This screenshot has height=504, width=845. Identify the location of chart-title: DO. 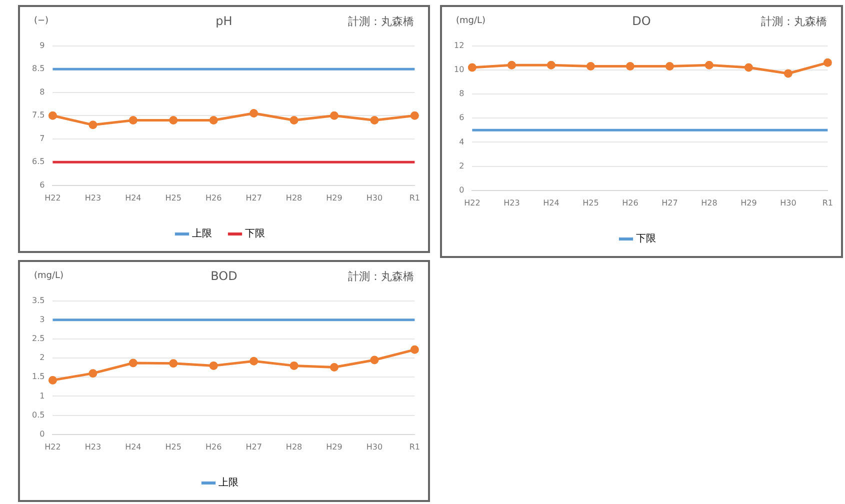
(641, 21).